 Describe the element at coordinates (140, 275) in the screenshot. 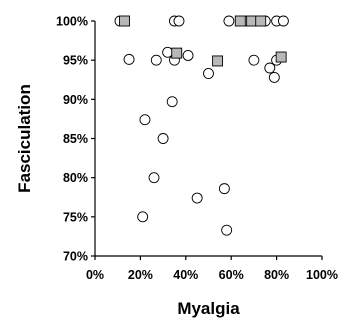

I see `x-tick-label: 20%` at that location.